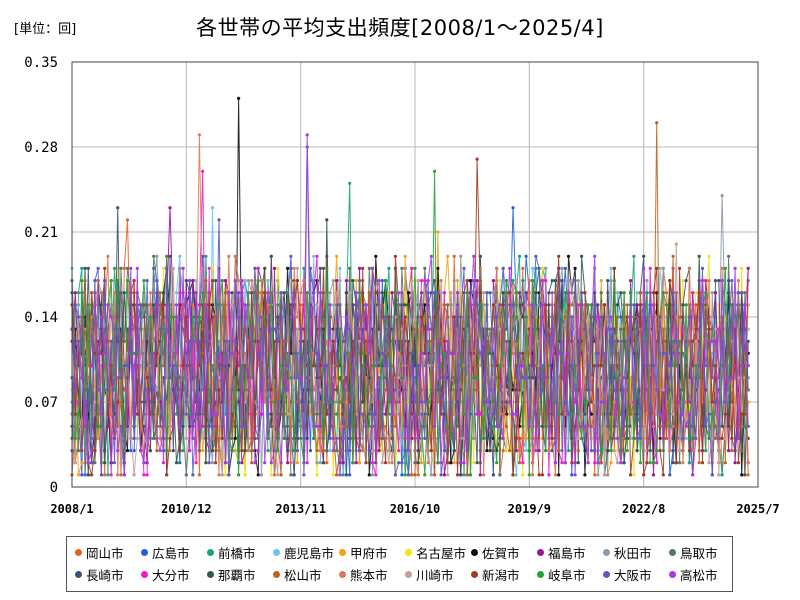 The image size is (800, 600). I want to click on legend-item: 福島市, so click(561, 552).